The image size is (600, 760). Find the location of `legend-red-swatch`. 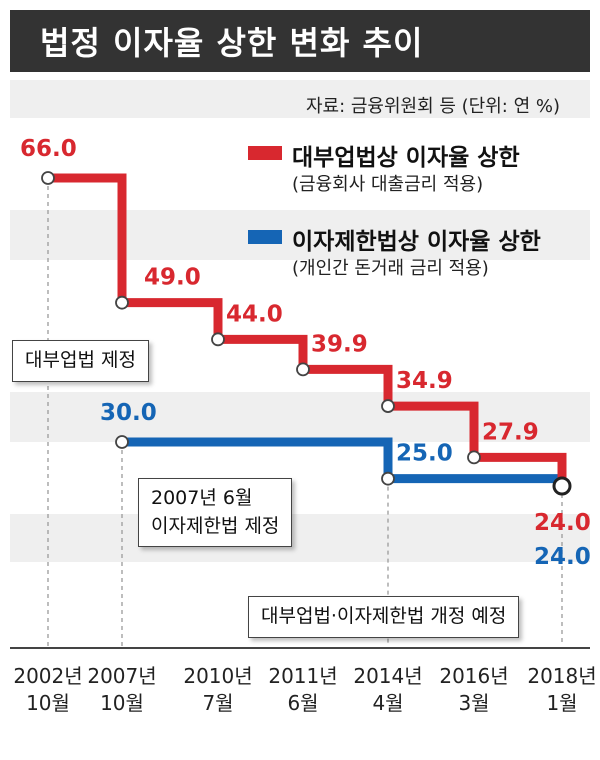

legend-red-swatch is located at coordinates (265, 153).